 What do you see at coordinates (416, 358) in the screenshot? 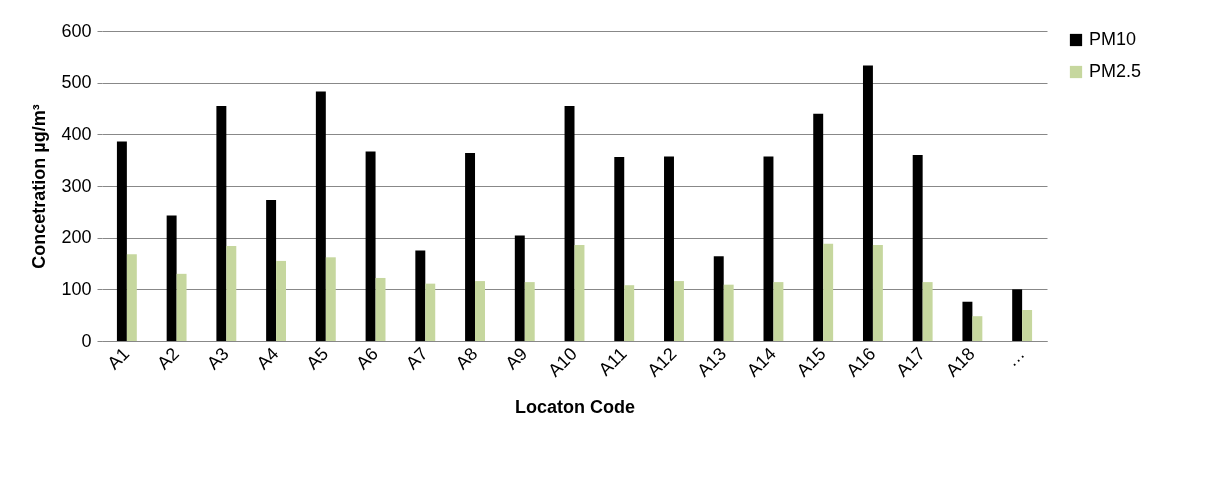
I see `x-tick-label: A7` at bounding box center [416, 358].